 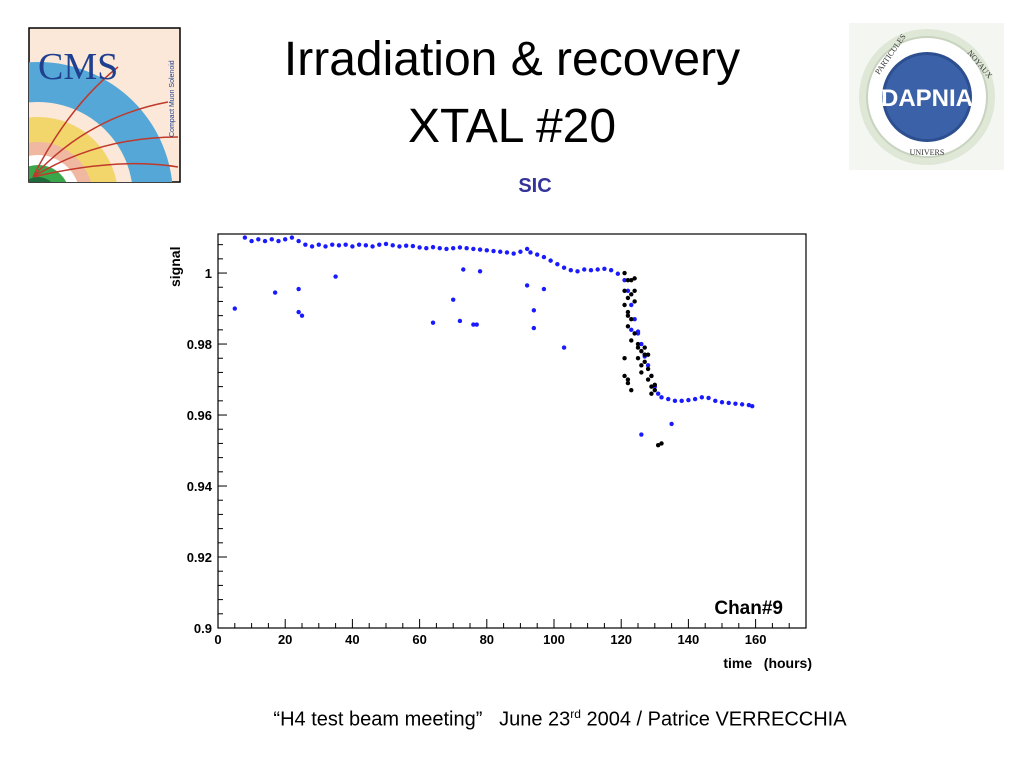 I want to click on x-tick-labels: 0 20 40 60 80 100 120 140 160, so click(x=490, y=639).